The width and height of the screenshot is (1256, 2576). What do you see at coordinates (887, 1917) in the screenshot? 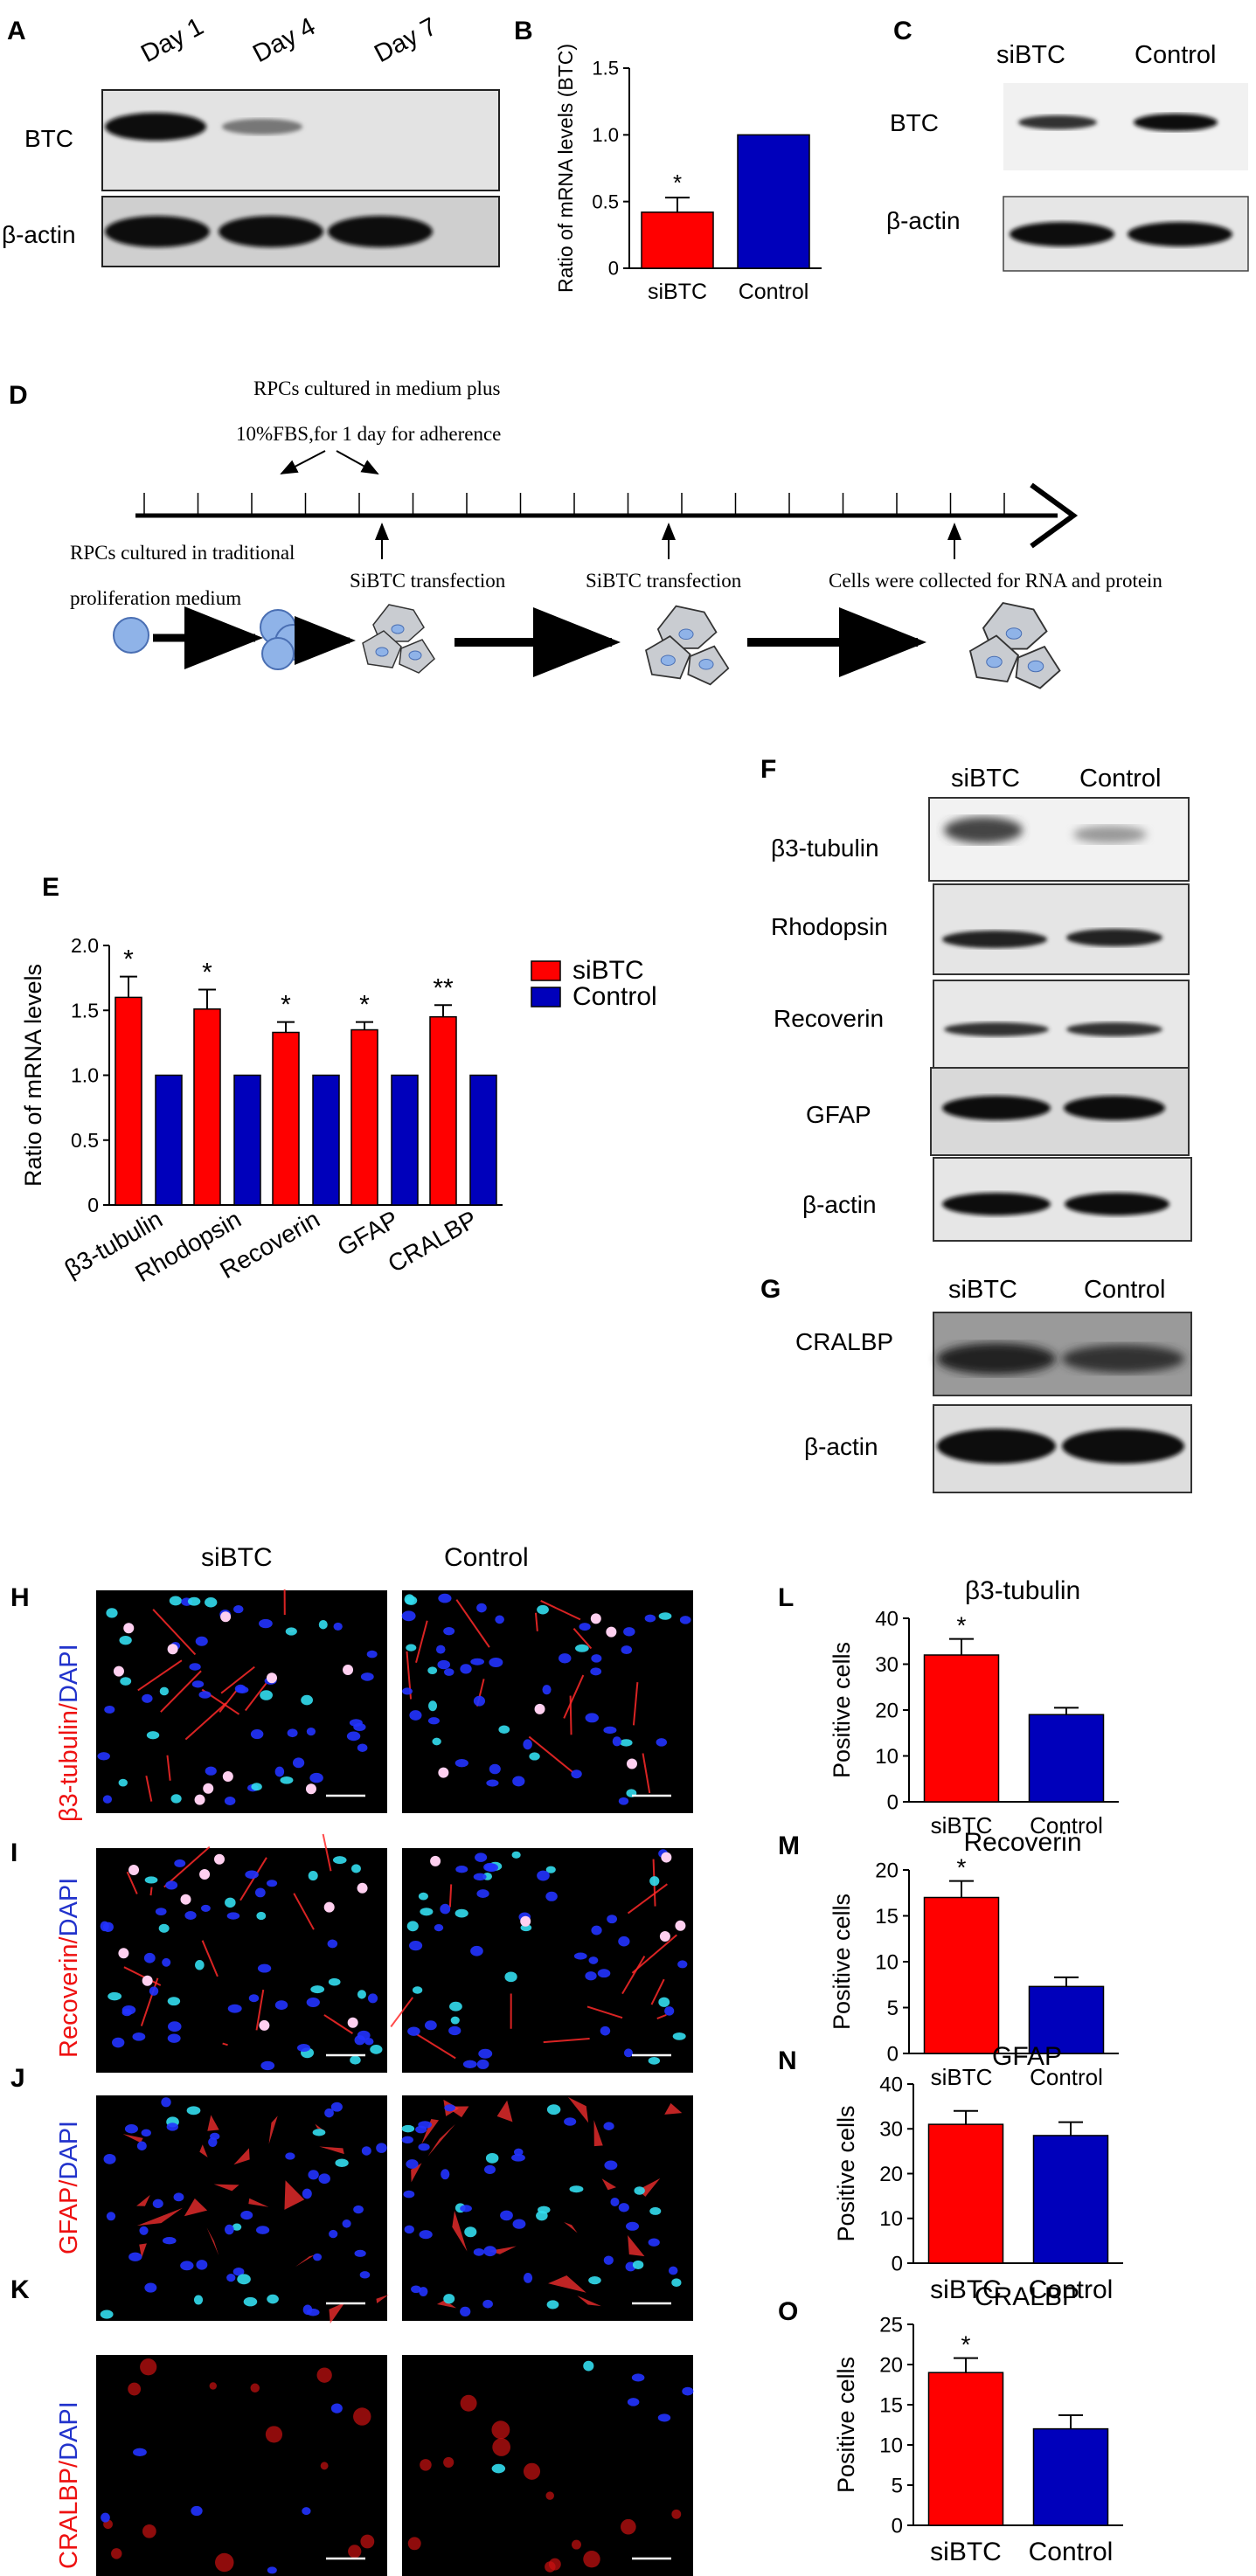
I see `y-tick-label: 15` at bounding box center [887, 1917].